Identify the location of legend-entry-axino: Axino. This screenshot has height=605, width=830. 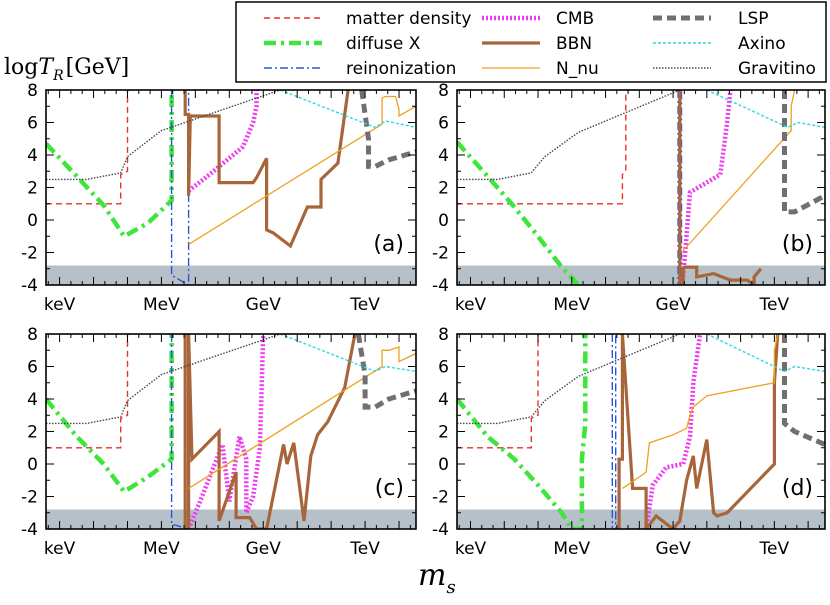
(719, 44).